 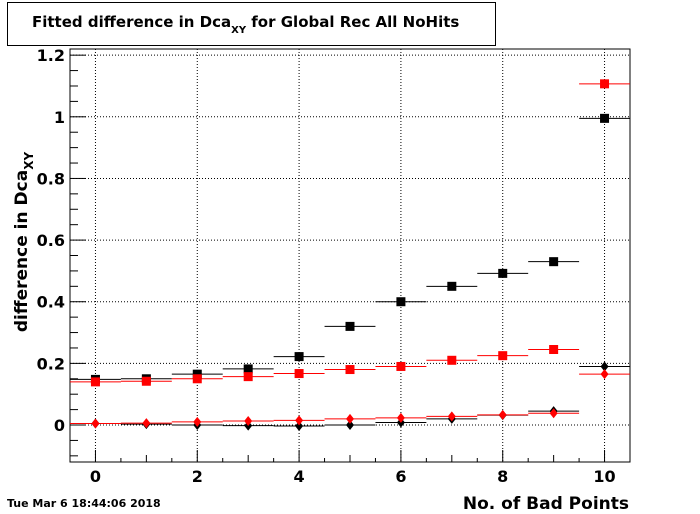 What do you see at coordinates (197, 476) in the screenshot?
I see `x-tick-label: 2` at bounding box center [197, 476].